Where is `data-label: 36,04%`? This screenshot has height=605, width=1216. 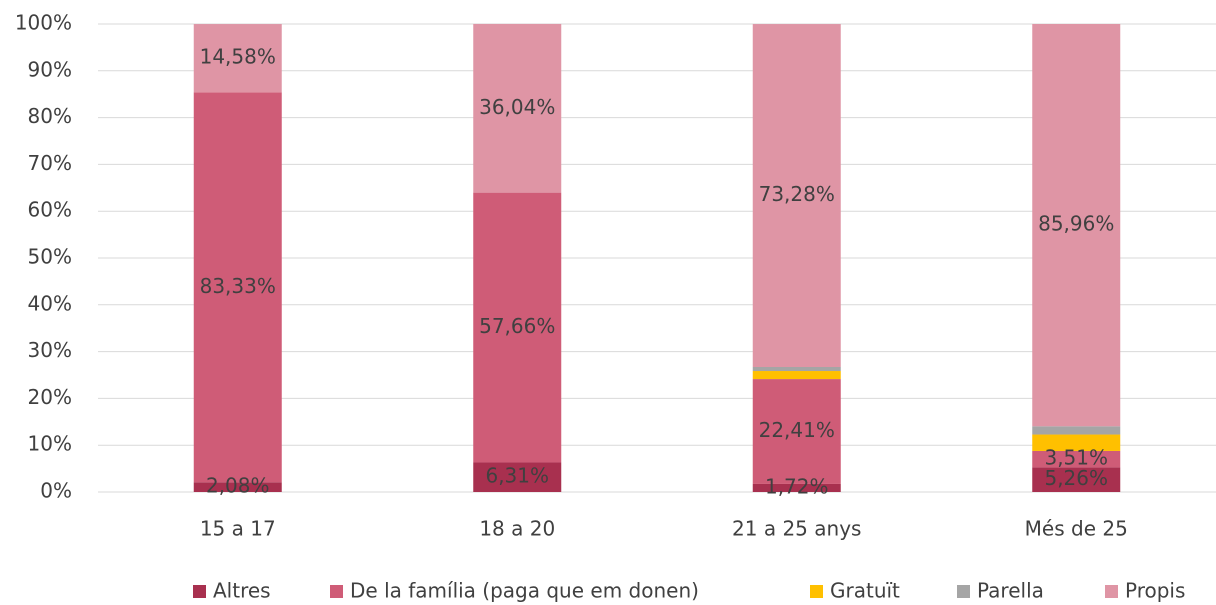 data-label: 36,04% is located at coordinates (517, 107).